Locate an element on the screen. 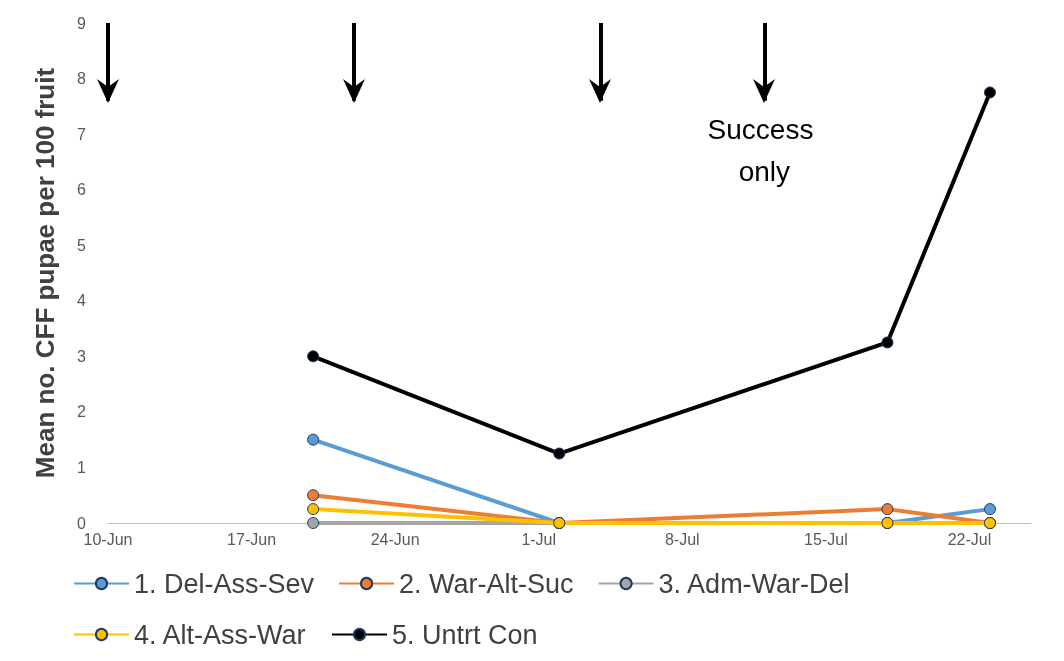 The width and height of the screenshot is (1064, 661). y-tick-label: 5 is located at coordinates (82, 245).